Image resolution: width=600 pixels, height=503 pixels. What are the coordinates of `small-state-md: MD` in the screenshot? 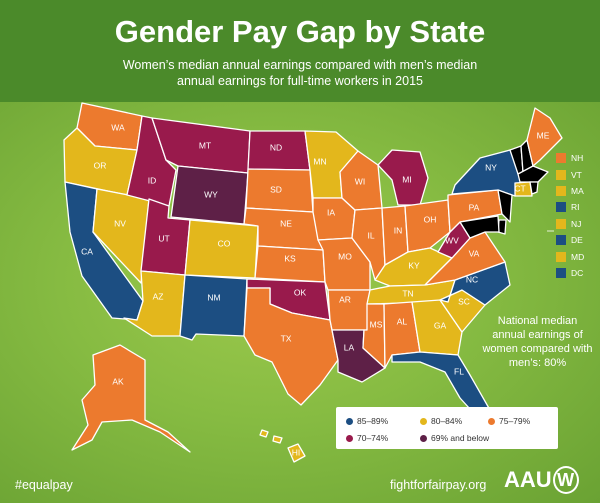 It's located at (578, 256).